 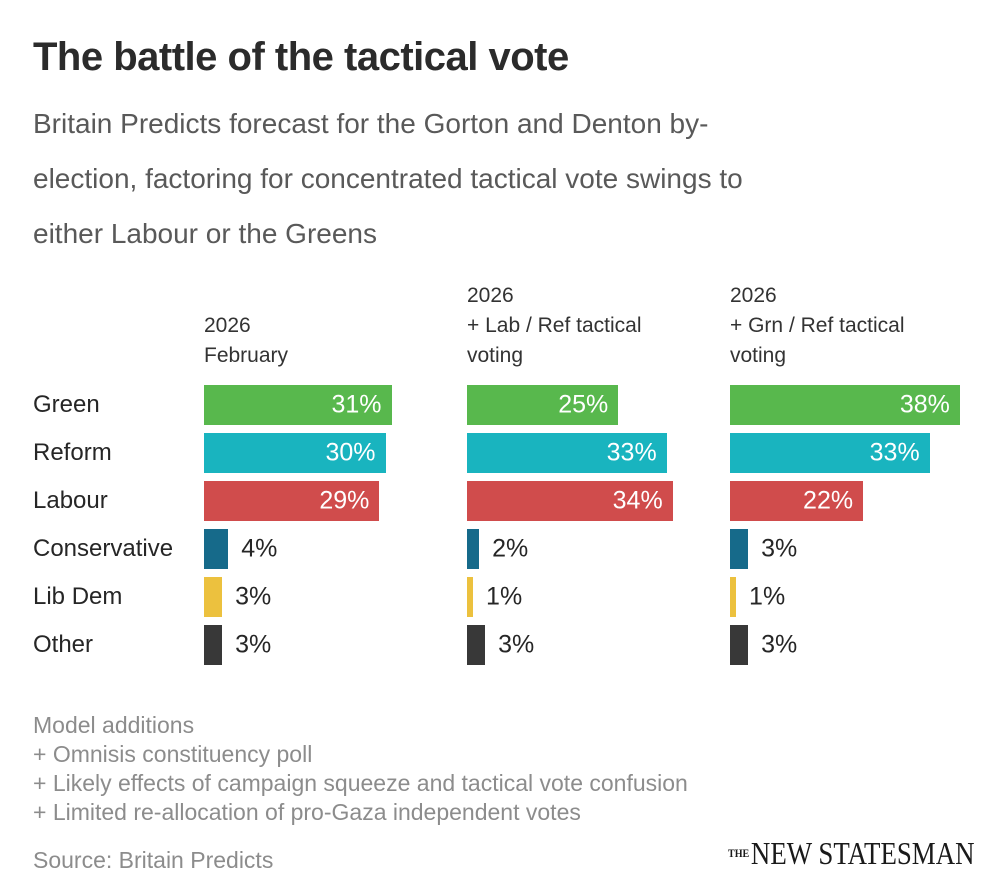 What do you see at coordinates (570, 501) in the screenshot?
I see `bar: 34%` at bounding box center [570, 501].